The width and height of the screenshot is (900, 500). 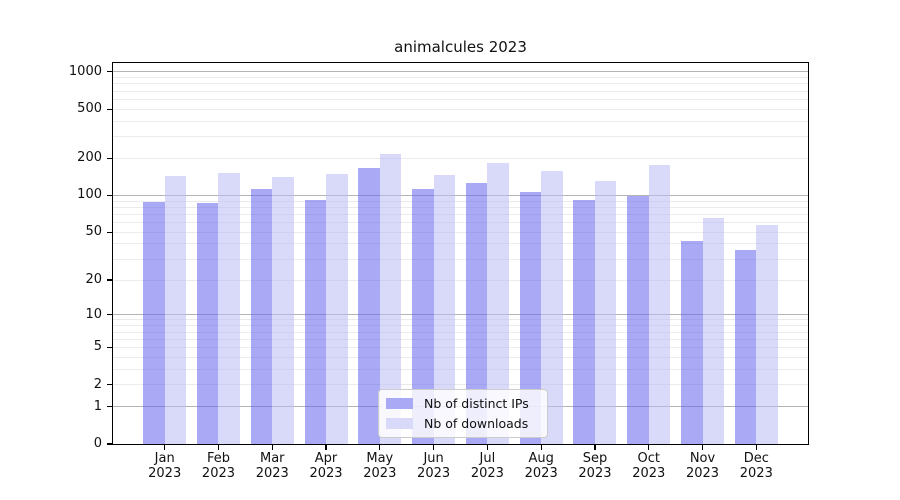 What do you see at coordinates (89, 109) in the screenshot?
I see `y-tick-label: 500` at bounding box center [89, 109].